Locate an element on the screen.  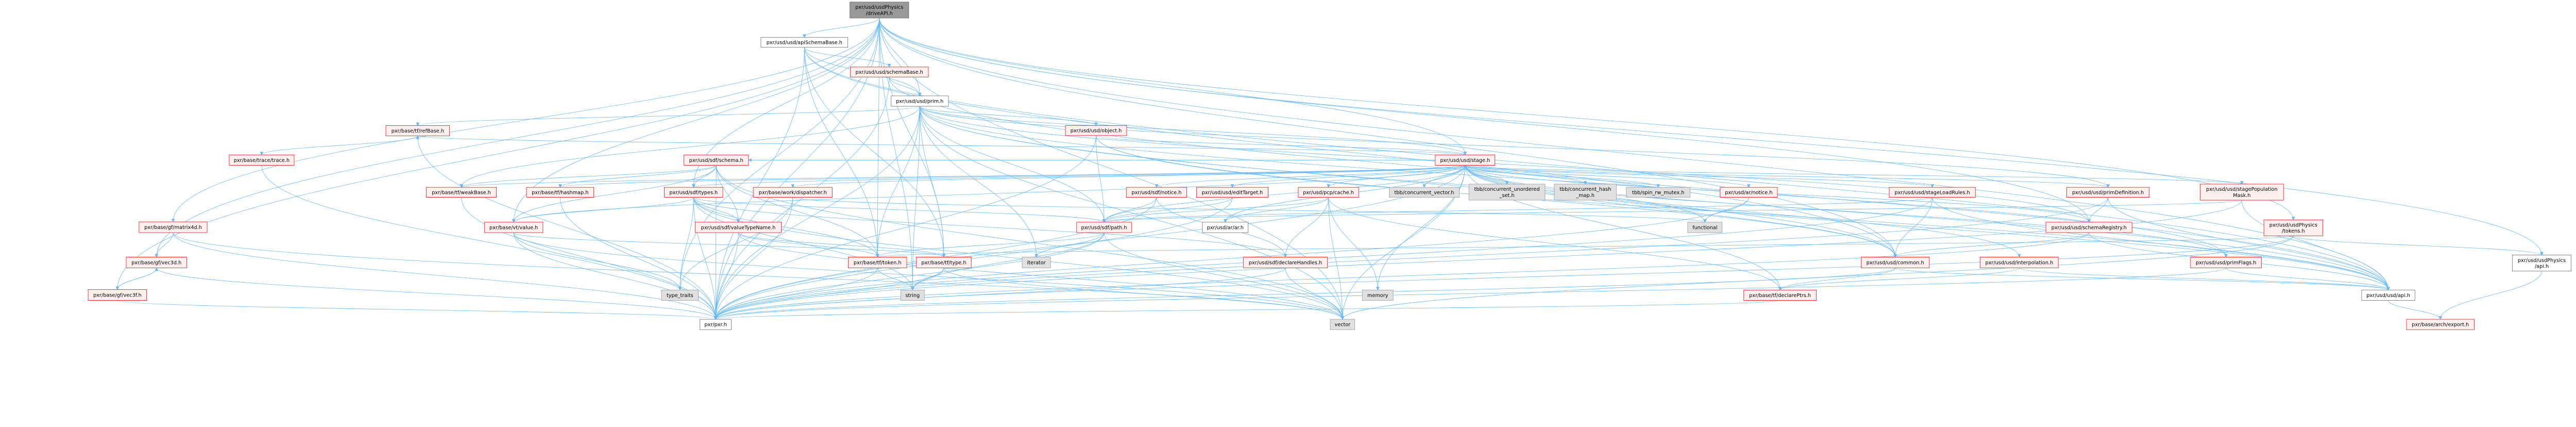
edge-prim-to-token is located at coordinates (898, 181).